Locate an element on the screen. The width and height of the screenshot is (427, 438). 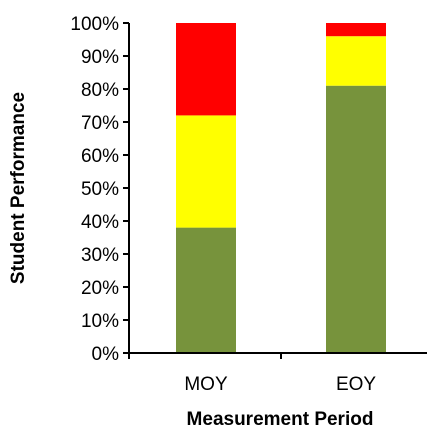
y-tick-label: 30% is located at coordinates (100, 255).